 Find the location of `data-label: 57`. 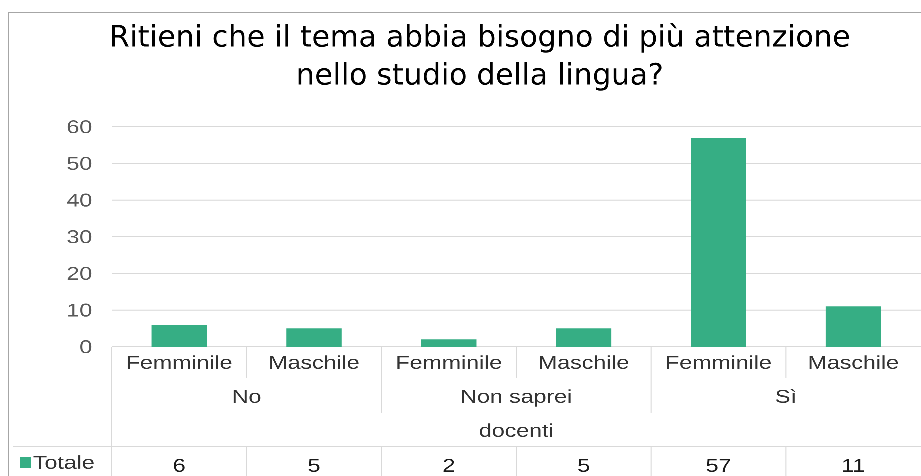

data-label: 57 is located at coordinates (718, 465).